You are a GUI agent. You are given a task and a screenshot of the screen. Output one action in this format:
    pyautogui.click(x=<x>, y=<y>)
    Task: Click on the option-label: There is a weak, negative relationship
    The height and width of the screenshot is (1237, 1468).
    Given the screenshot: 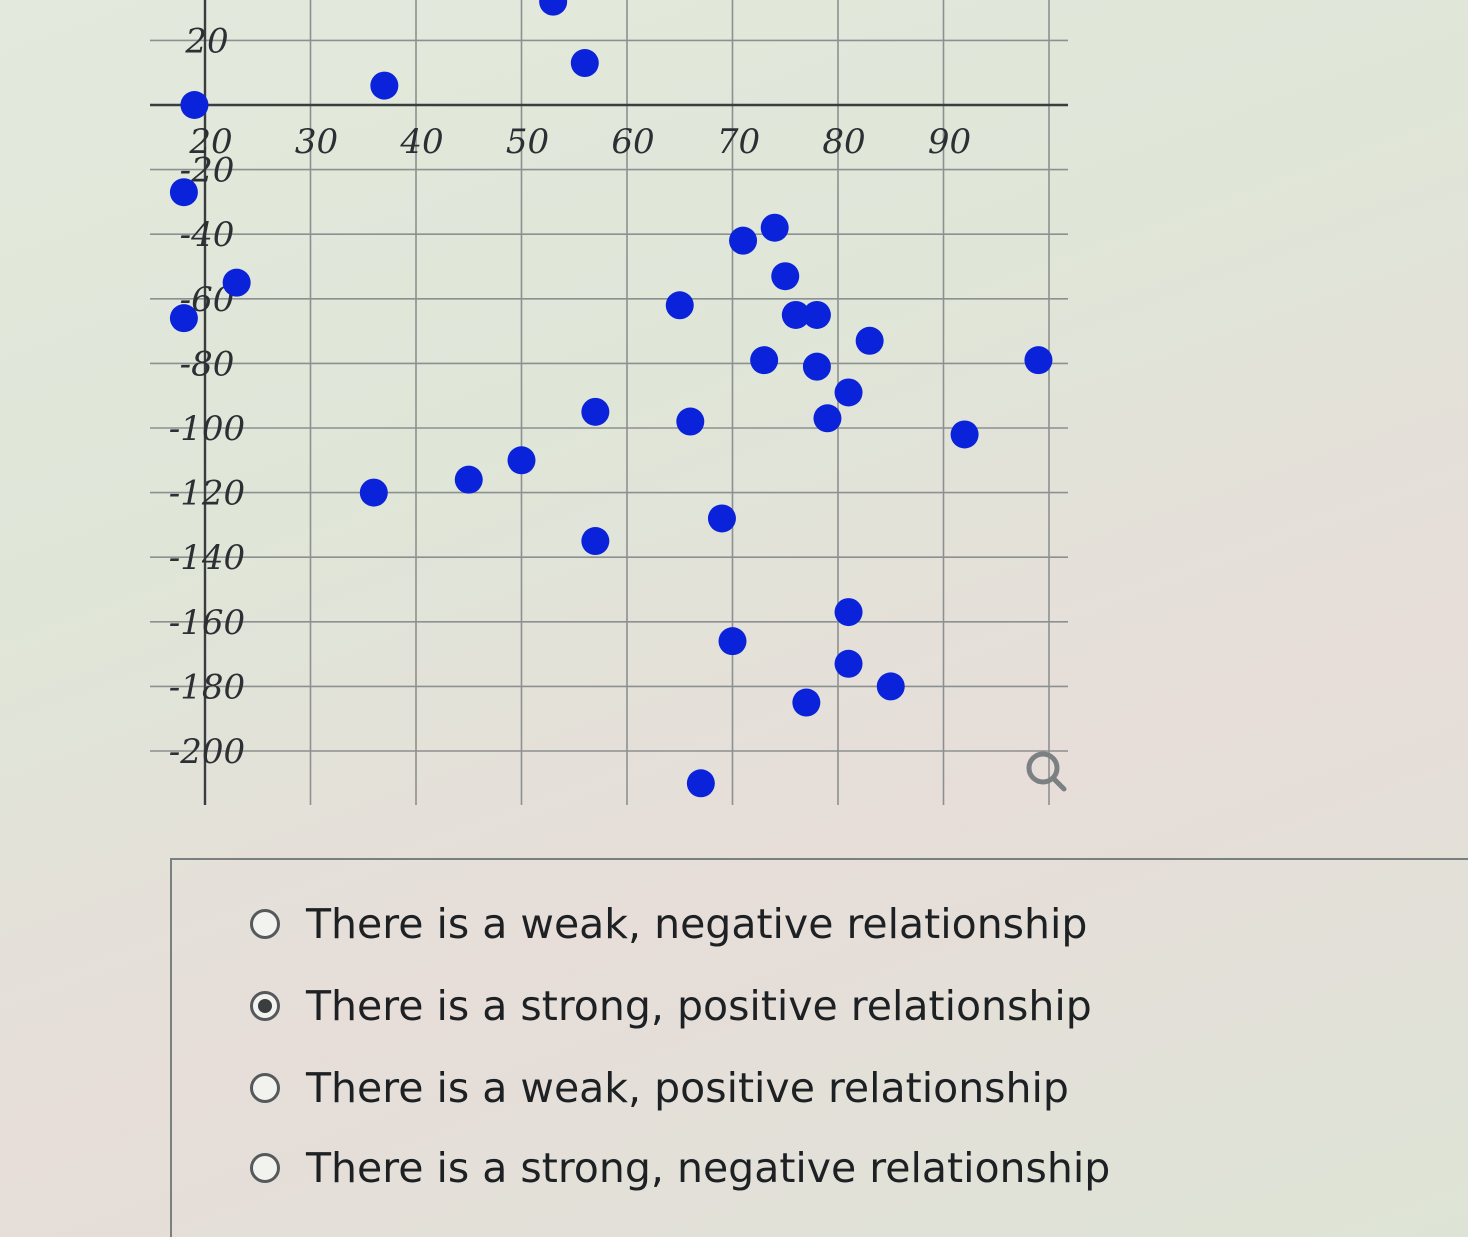 What is the action you would take?
    pyautogui.click(x=697, y=924)
    